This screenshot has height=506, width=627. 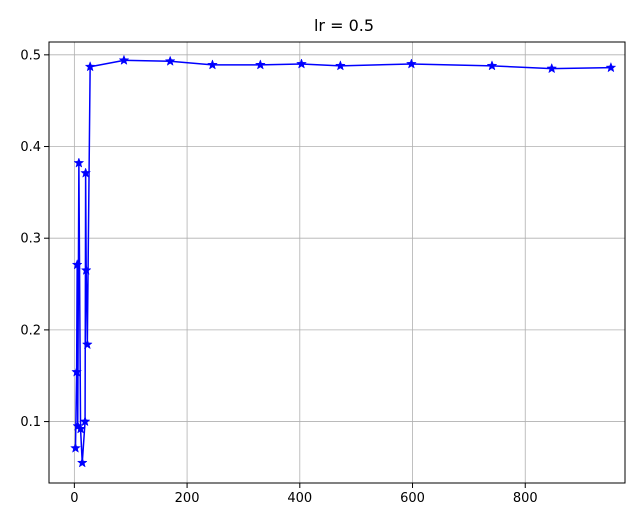 I want to click on y-tick-label: 0.2, so click(x=30, y=330).